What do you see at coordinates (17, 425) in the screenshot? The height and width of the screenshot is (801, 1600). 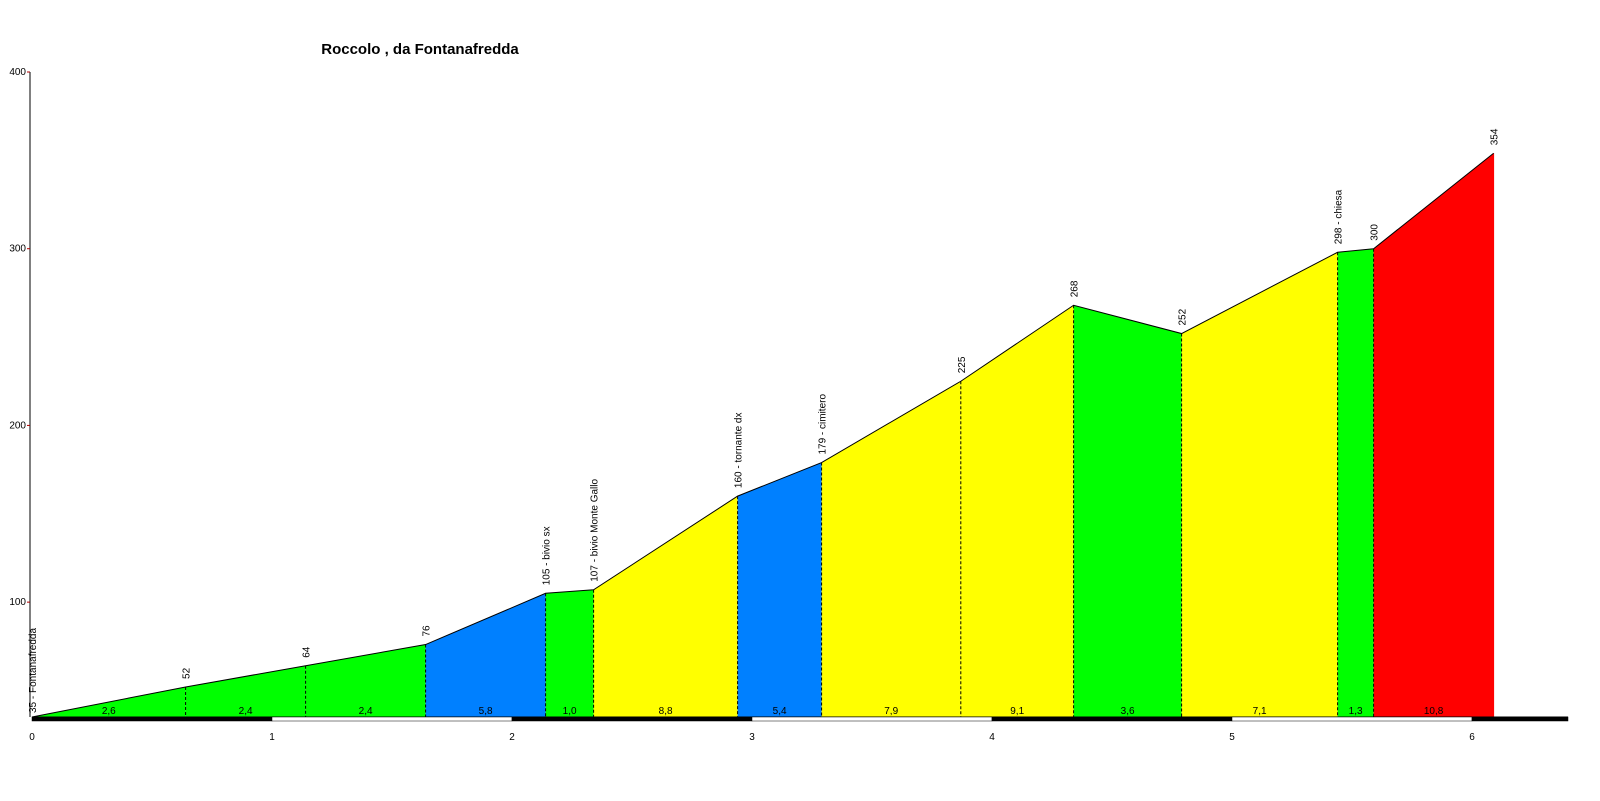 I see `y-tick-label: 200` at bounding box center [17, 425].